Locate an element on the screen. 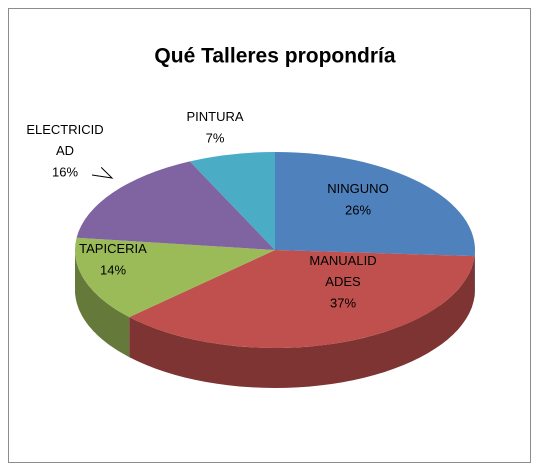  label-line: MANUALID is located at coordinates (342, 260).